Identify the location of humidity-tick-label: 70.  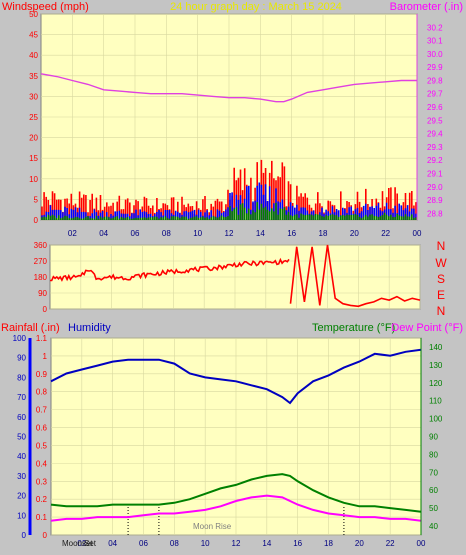
(21, 397).